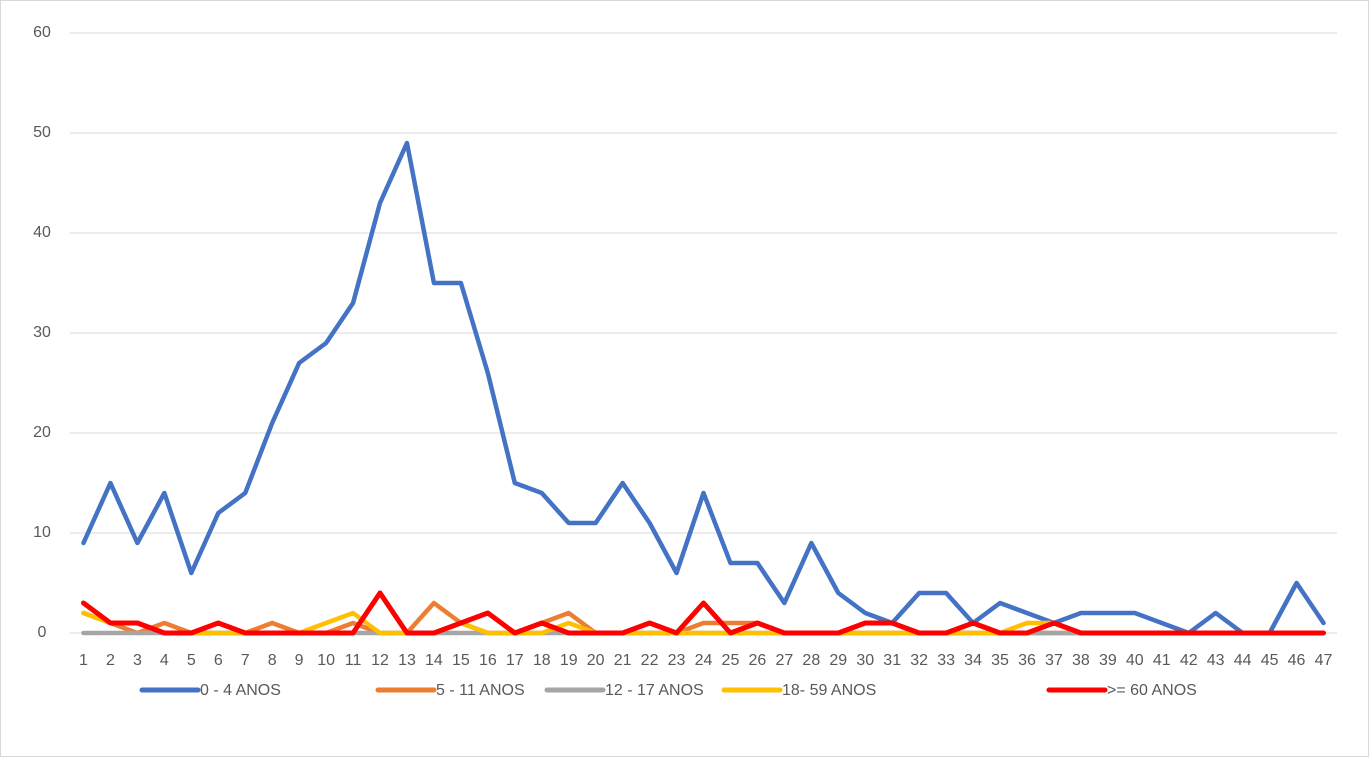 Image resolution: width=1372 pixels, height=757 pixels. I want to click on y-tick-label: 0, so click(42, 632).